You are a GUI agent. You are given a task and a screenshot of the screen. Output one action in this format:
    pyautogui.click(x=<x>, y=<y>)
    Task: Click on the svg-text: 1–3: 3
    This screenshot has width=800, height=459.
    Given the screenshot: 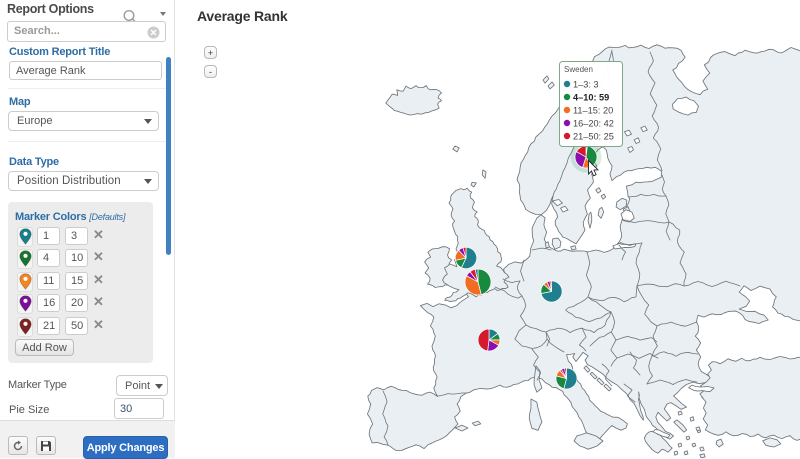 What is the action you would take?
    pyautogui.click(x=586, y=85)
    